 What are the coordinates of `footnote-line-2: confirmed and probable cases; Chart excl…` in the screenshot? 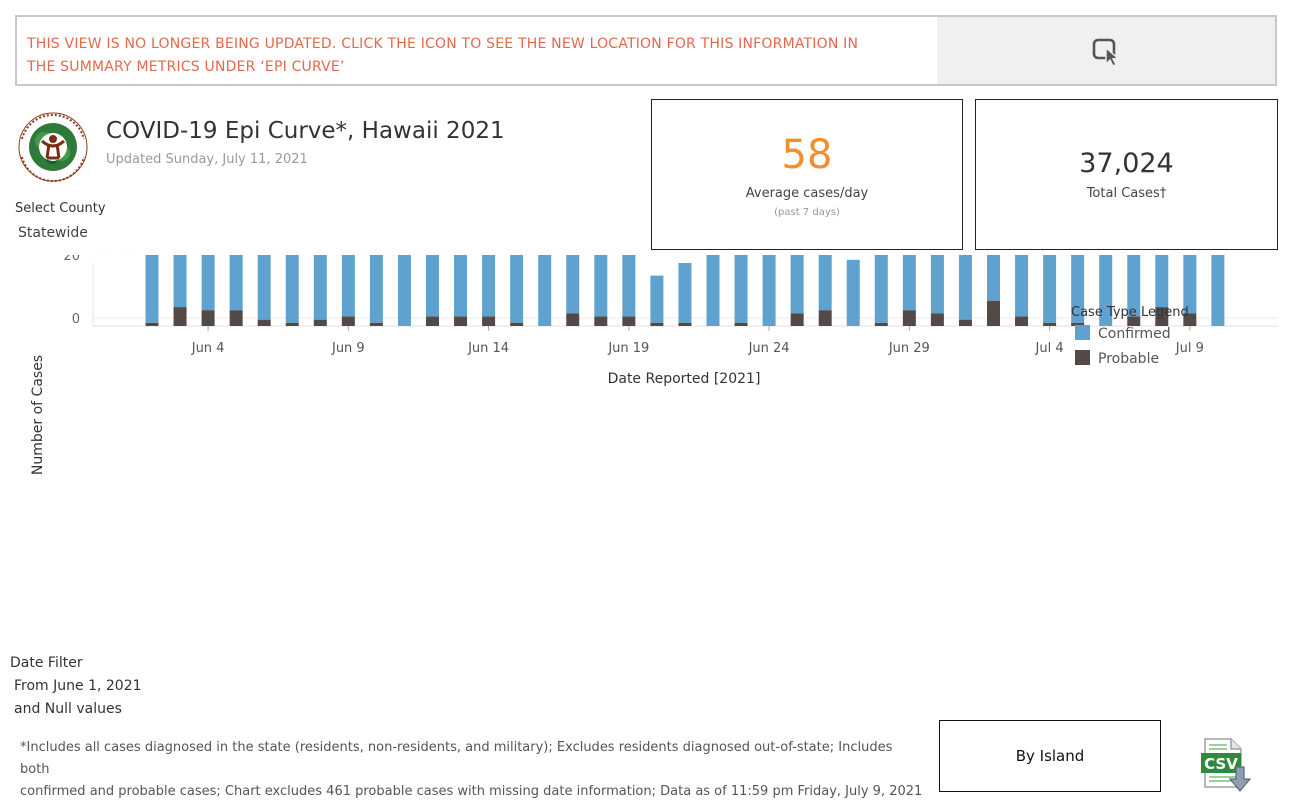 It's located at (471, 791).